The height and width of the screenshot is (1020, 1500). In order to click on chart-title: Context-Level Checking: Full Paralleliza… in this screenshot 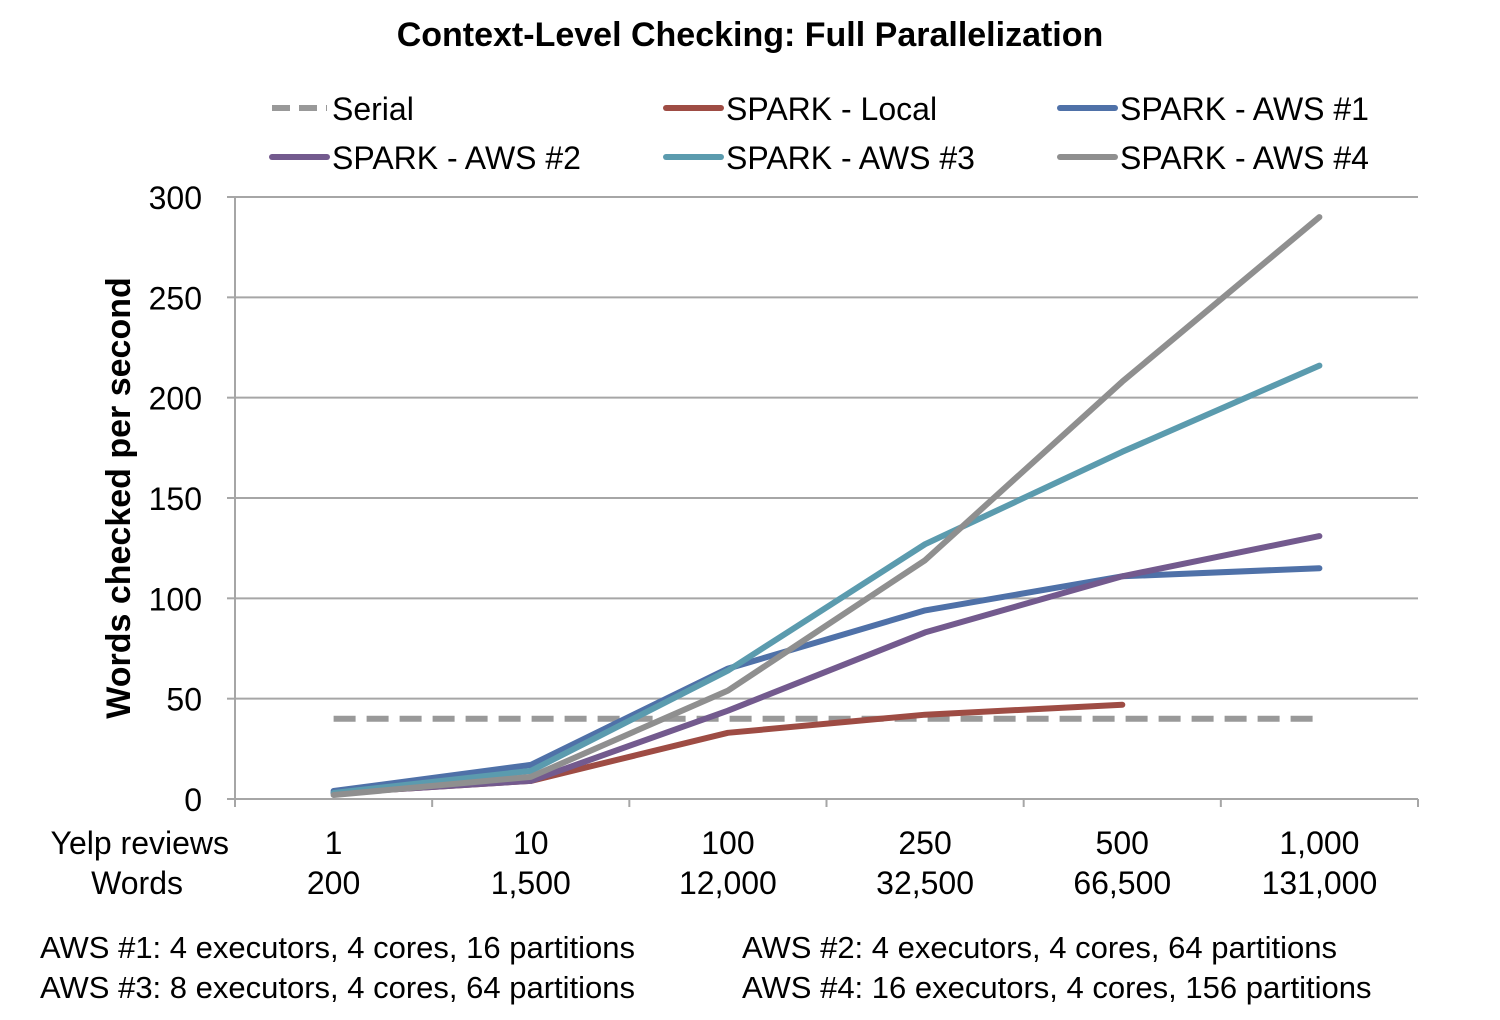, I will do `click(750, 35)`.